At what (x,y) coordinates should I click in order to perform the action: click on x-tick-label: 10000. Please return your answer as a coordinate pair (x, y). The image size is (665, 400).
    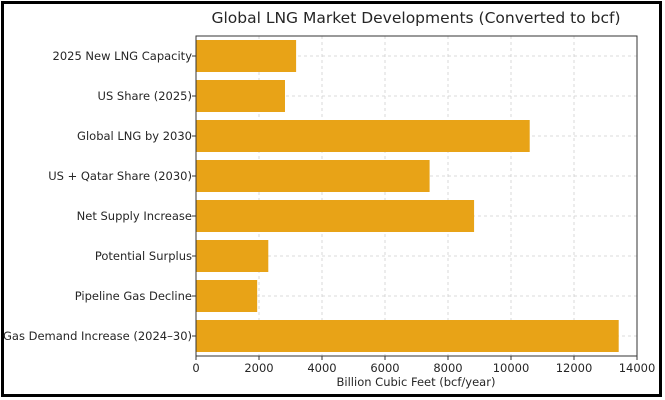
    Looking at the image, I should click on (511, 368).